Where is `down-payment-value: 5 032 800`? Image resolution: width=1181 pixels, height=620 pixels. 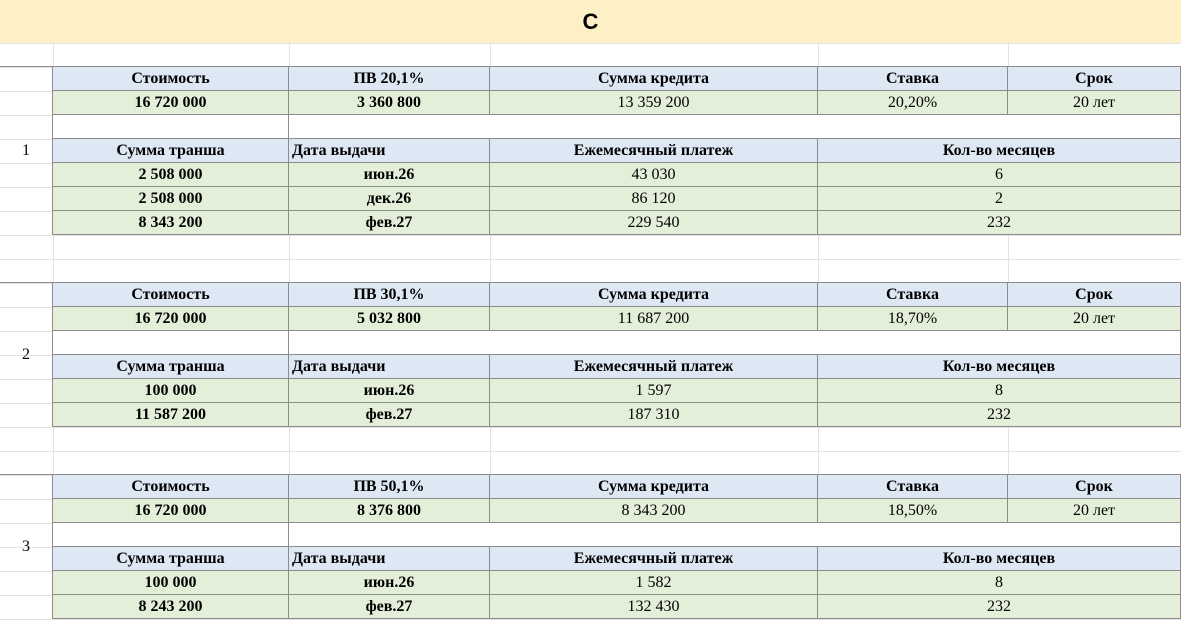
down-payment-value: 5 032 800 is located at coordinates (389, 319).